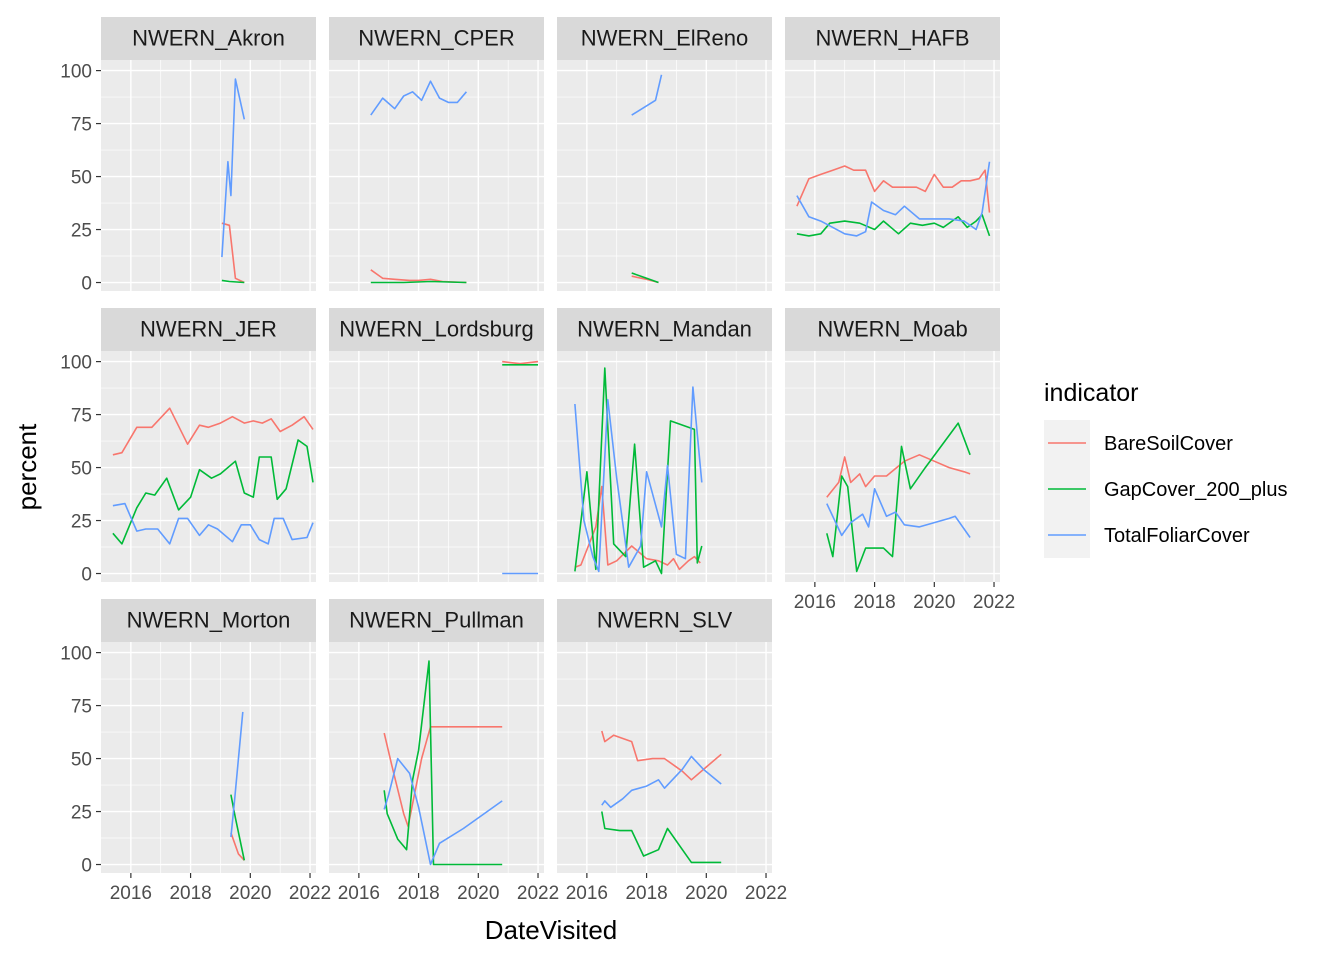  I want to click on facet-panel: NWERN_Mandan, so click(664, 445).